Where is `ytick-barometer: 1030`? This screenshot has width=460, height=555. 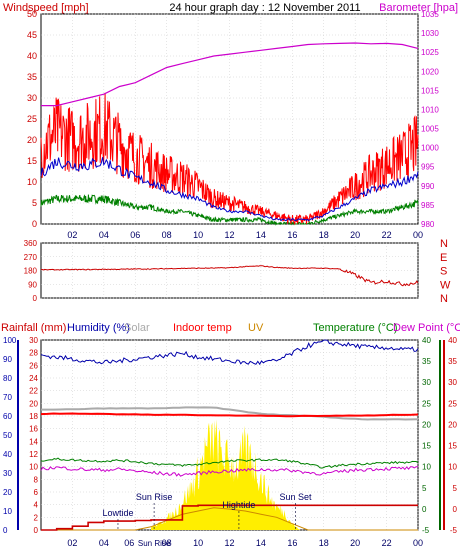
ytick-barometer: 1030 is located at coordinates (430, 33).